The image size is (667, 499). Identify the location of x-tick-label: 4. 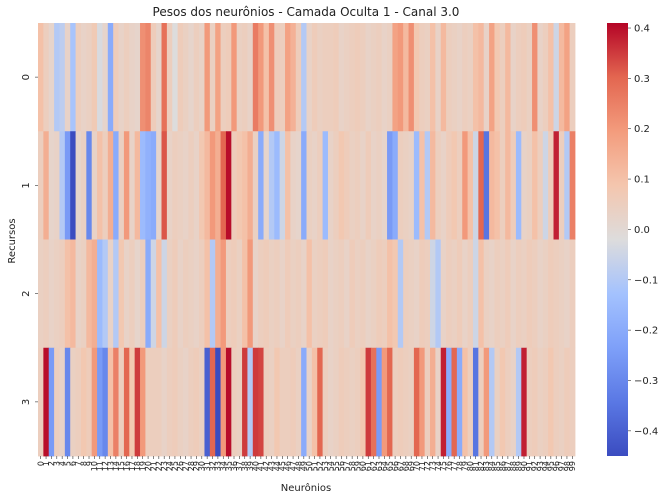
(62, 463).